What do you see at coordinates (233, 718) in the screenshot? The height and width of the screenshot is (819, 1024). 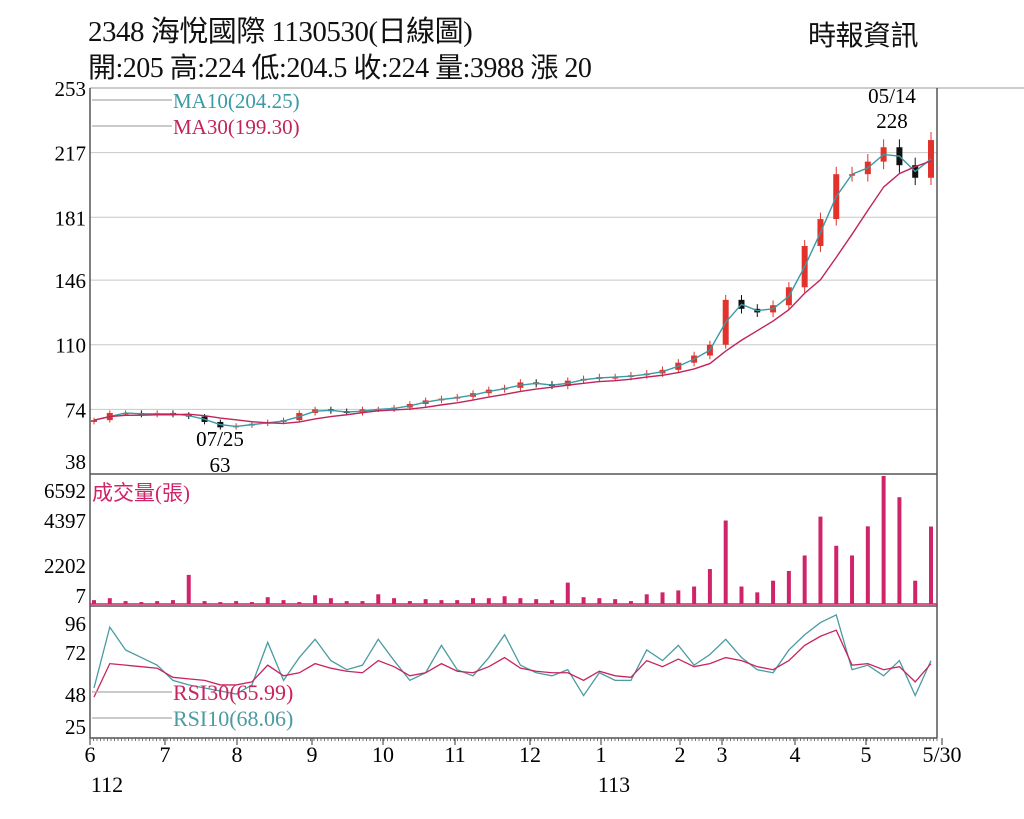 I see `legend-rsi10: RSI10(68.06)` at bounding box center [233, 718].